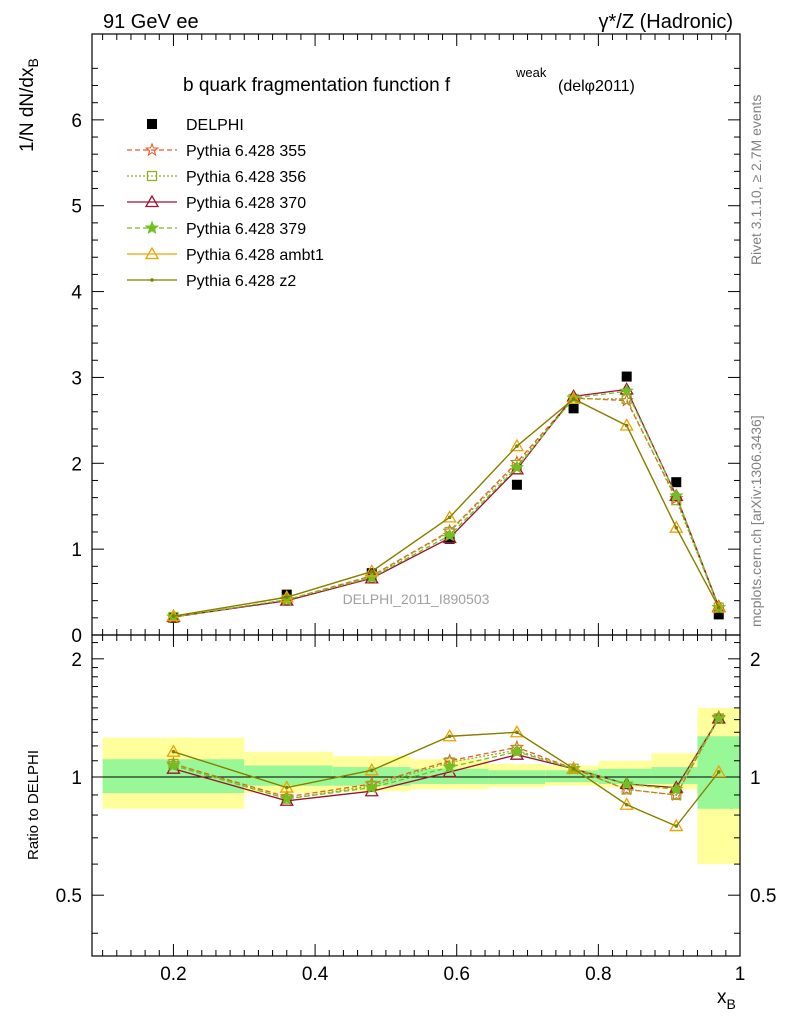 The width and height of the screenshot is (786, 1024). Describe the element at coordinates (246, 177) in the screenshot. I see `legend-pythia-6-428-356-label: Pythia 6.428 356` at that location.